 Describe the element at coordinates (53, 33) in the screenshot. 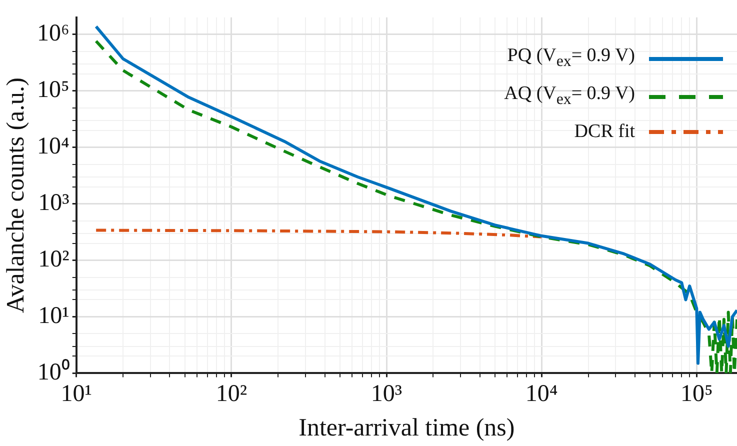

I see `y-tick-label: 10⁶` at that location.